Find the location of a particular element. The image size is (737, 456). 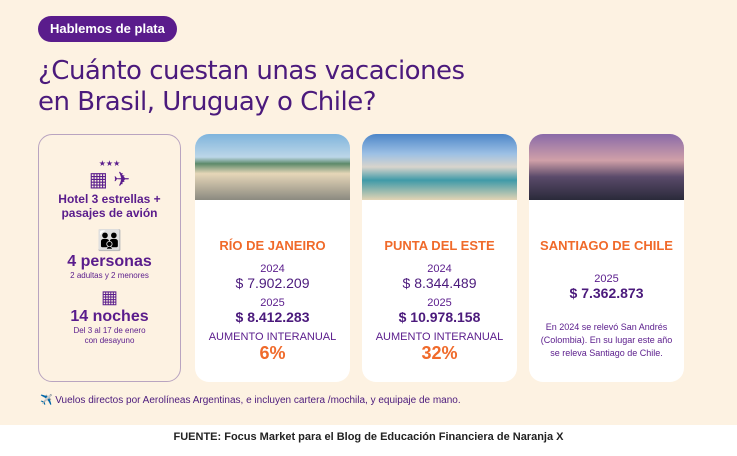

price-2025: $ 7.362.873 is located at coordinates (606, 293).